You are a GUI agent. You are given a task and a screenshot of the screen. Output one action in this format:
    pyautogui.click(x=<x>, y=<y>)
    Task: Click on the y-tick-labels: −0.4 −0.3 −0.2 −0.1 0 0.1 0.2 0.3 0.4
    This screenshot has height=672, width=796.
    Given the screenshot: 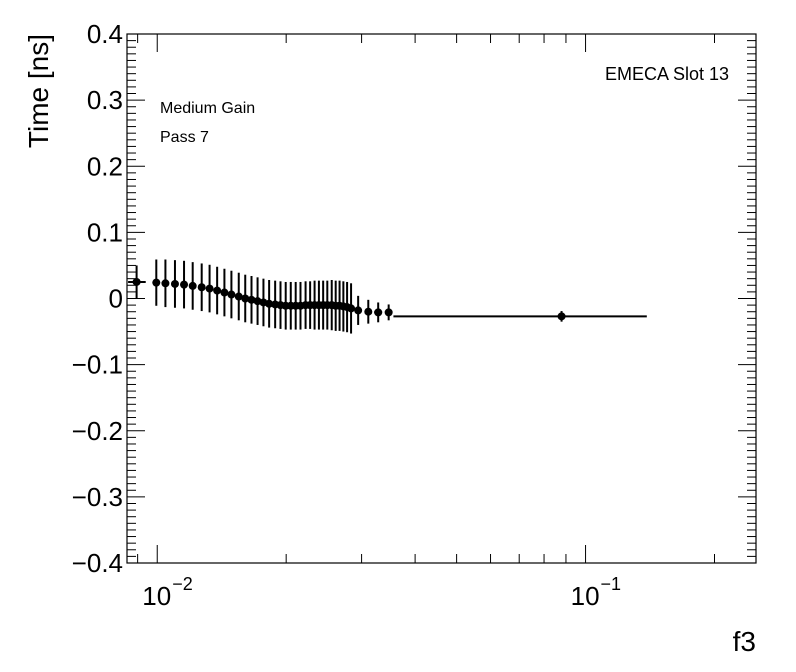 What is the action you would take?
    pyautogui.click(x=97, y=298)
    